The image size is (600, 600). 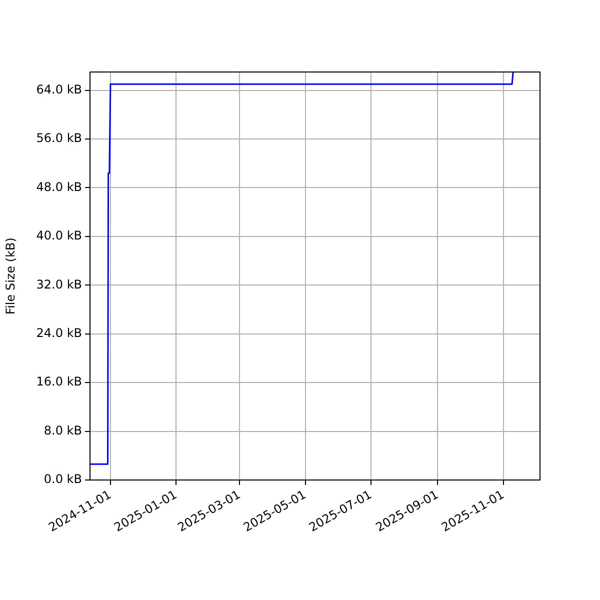 What do you see at coordinates (10, 276) in the screenshot?
I see `y-axis-title: File Size (kB)` at bounding box center [10, 276].